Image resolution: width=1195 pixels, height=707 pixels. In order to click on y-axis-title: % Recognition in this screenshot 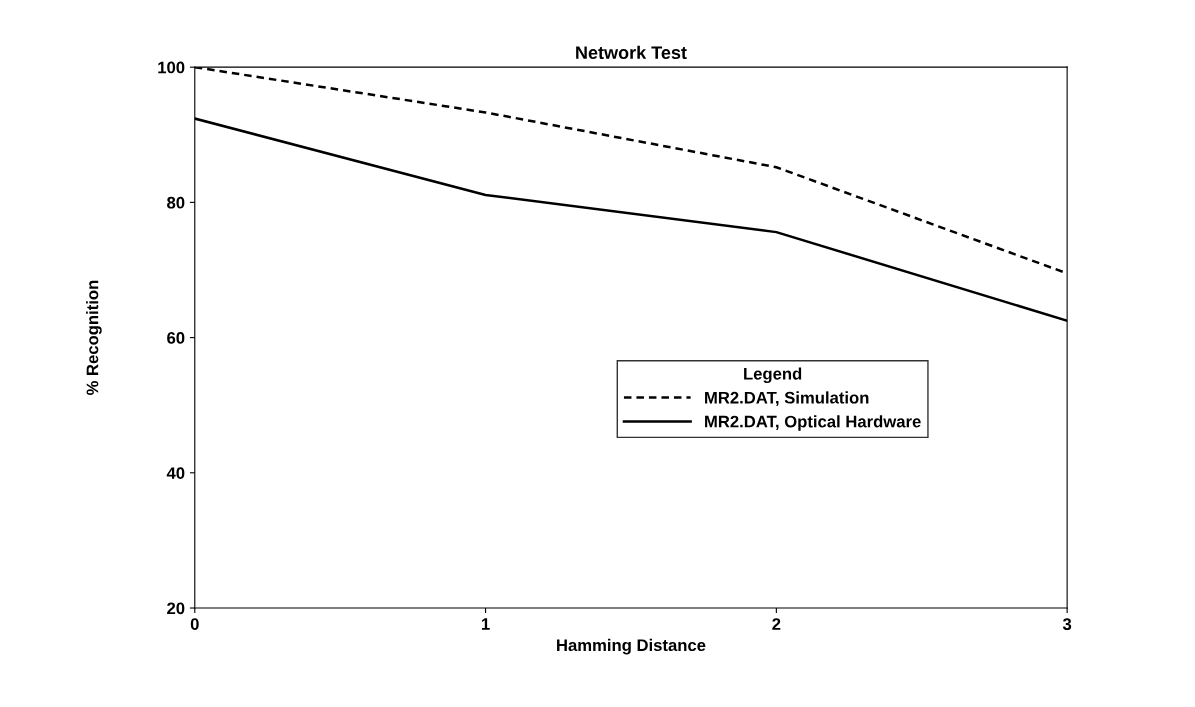, I will do `click(94, 338)`.